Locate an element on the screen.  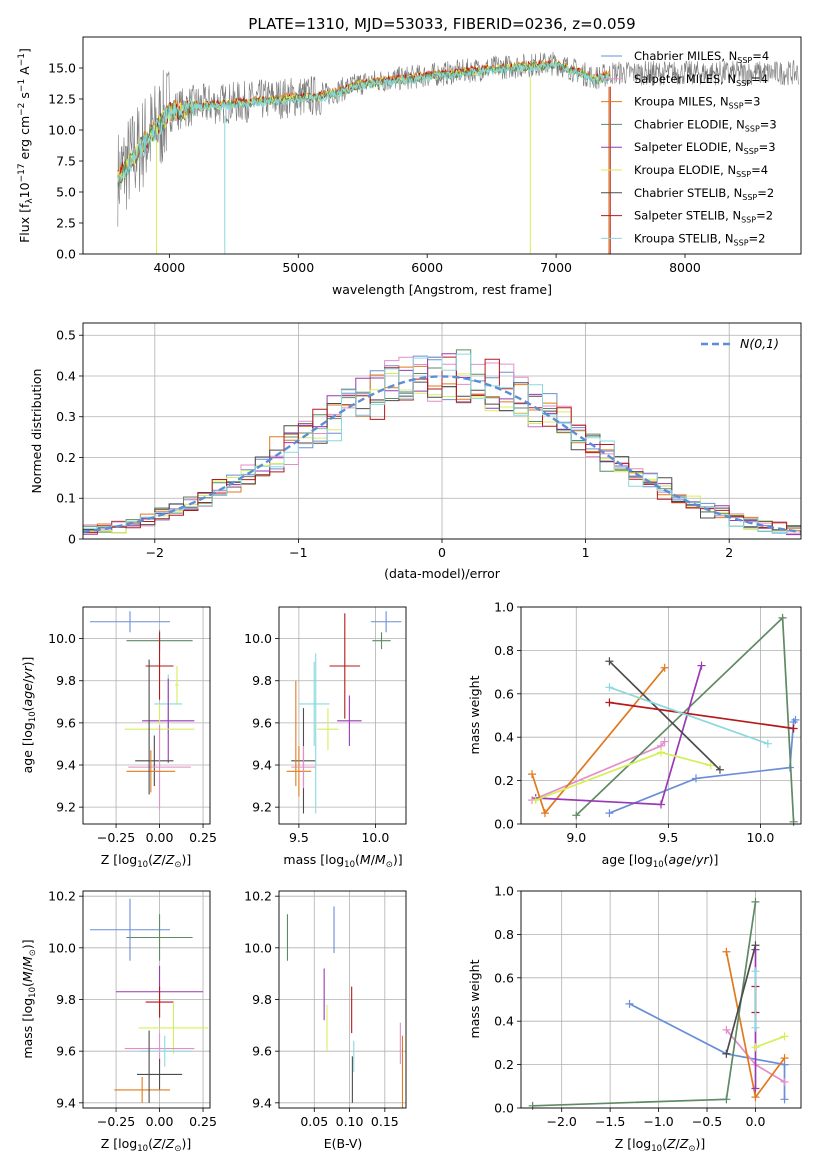
x-tick-label: 6000 is located at coordinates (427, 267).